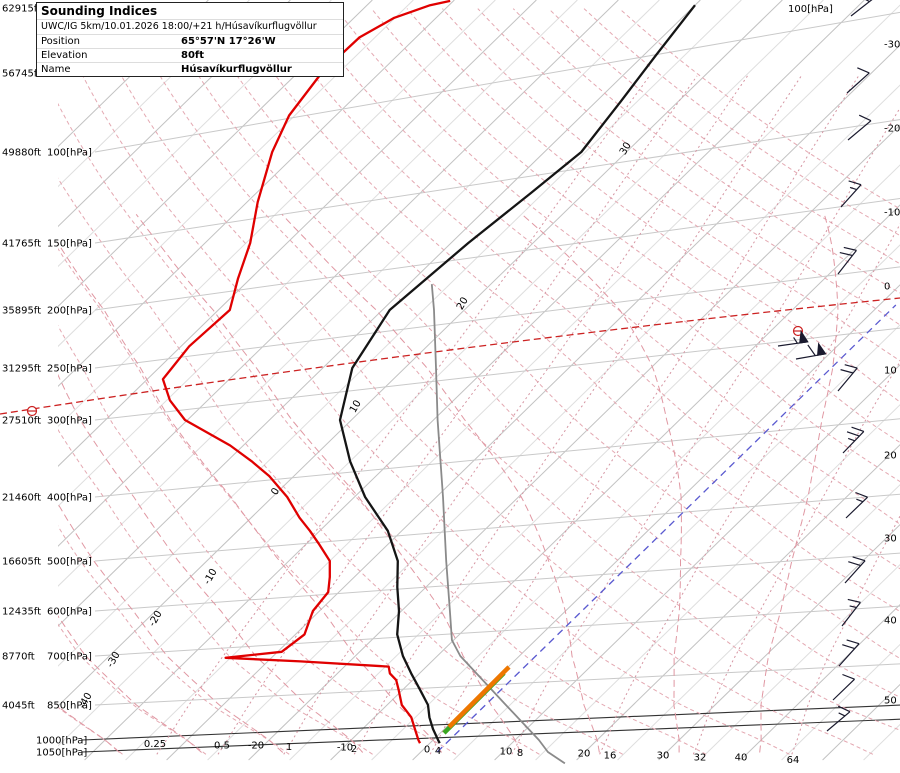 This screenshot has width=900, height=773. I want to click on panel-row-name: Name Húsavíkurflugvöllur, so click(190, 69).